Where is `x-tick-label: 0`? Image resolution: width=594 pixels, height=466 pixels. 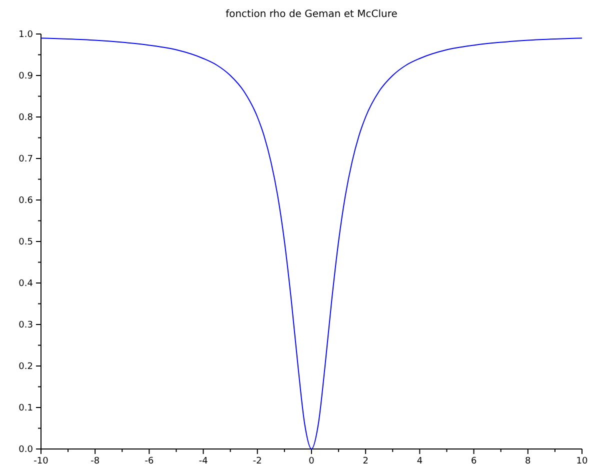 x-tick-label: 0 is located at coordinates (311, 461).